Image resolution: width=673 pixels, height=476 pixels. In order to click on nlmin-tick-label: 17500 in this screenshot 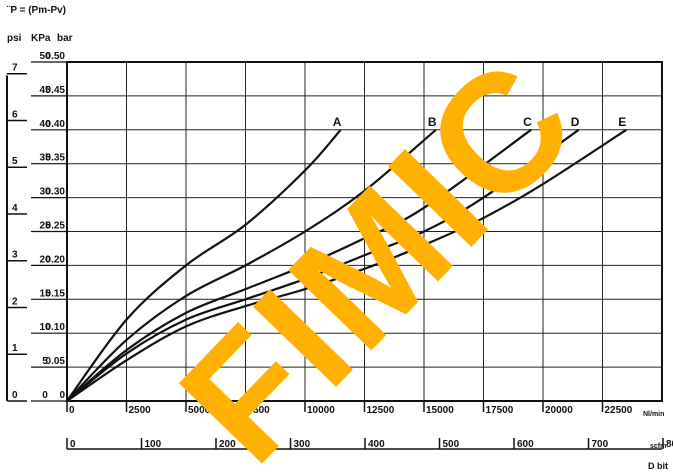, I will do `click(500, 410)`.